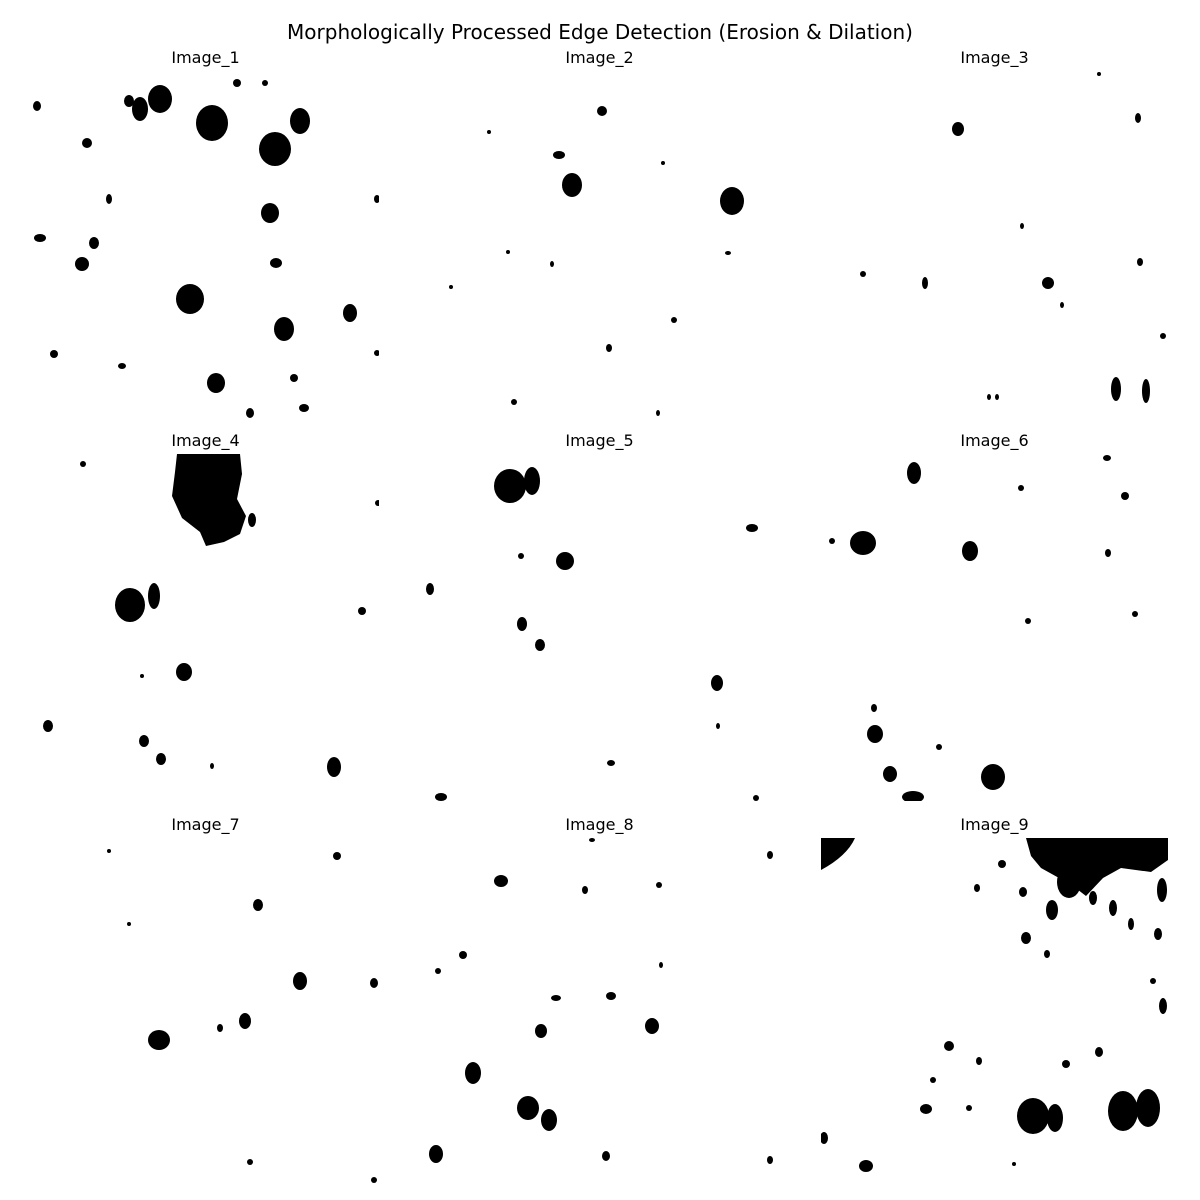 Image resolution: width=1200 pixels, height=1200 pixels. Describe the element at coordinates (994, 57) in the screenshot. I see `panel-title-3: Image_3` at that location.